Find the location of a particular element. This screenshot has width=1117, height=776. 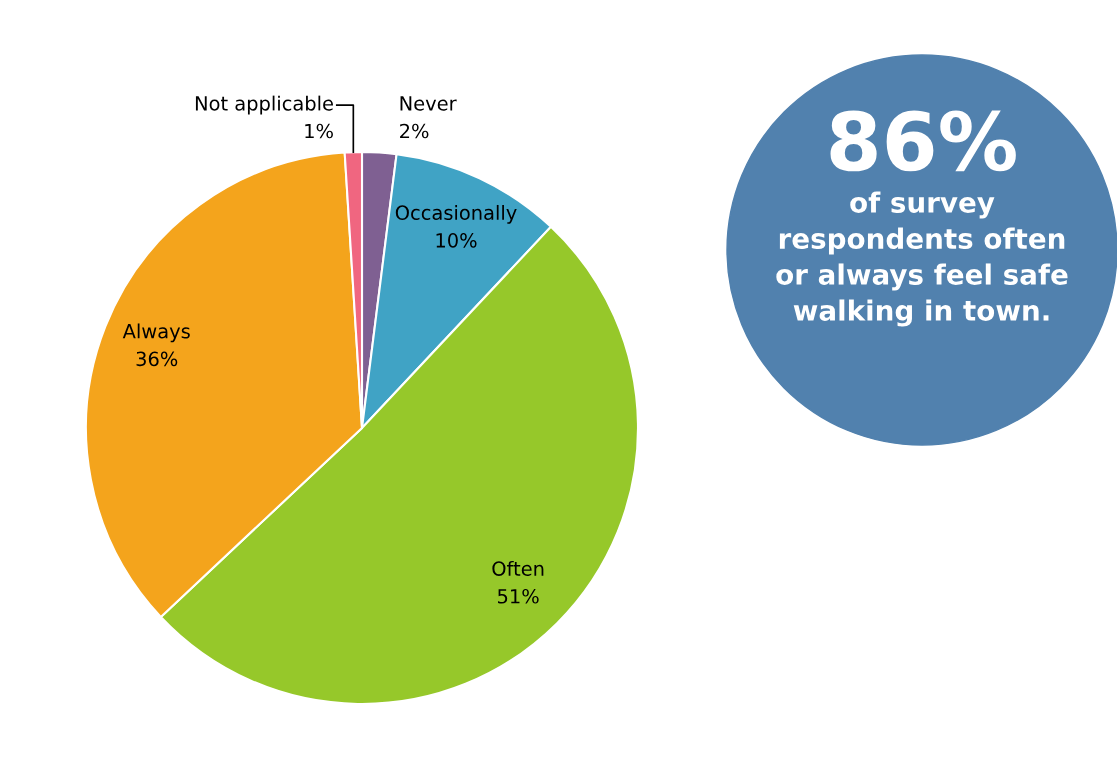

text: 86% is located at coordinates (923, 141).